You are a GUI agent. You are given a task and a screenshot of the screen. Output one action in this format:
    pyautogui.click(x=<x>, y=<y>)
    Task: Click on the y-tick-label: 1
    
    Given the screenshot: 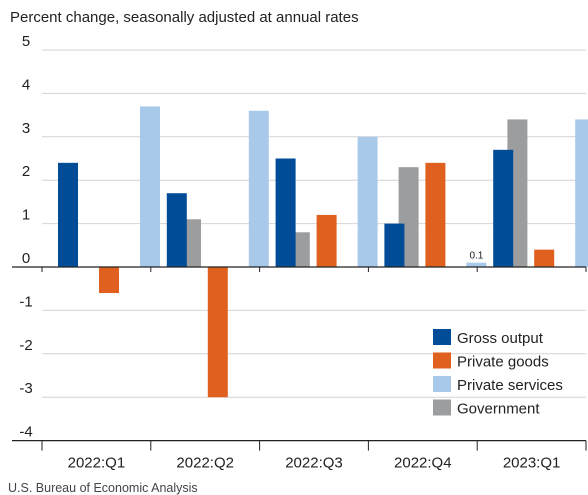 What is the action you would take?
    pyautogui.click(x=26, y=215)
    